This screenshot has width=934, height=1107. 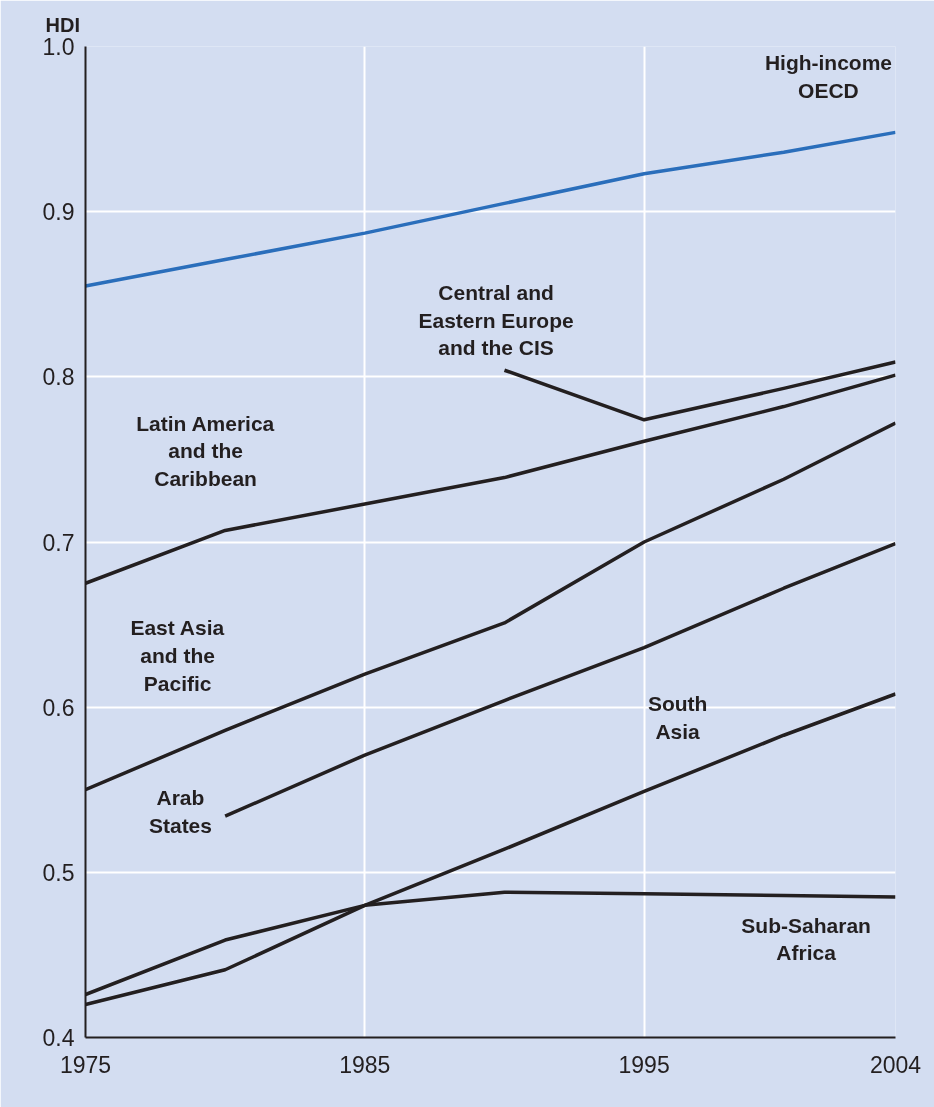 What do you see at coordinates (699, 391) in the screenshot?
I see `line-series` at bounding box center [699, 391].